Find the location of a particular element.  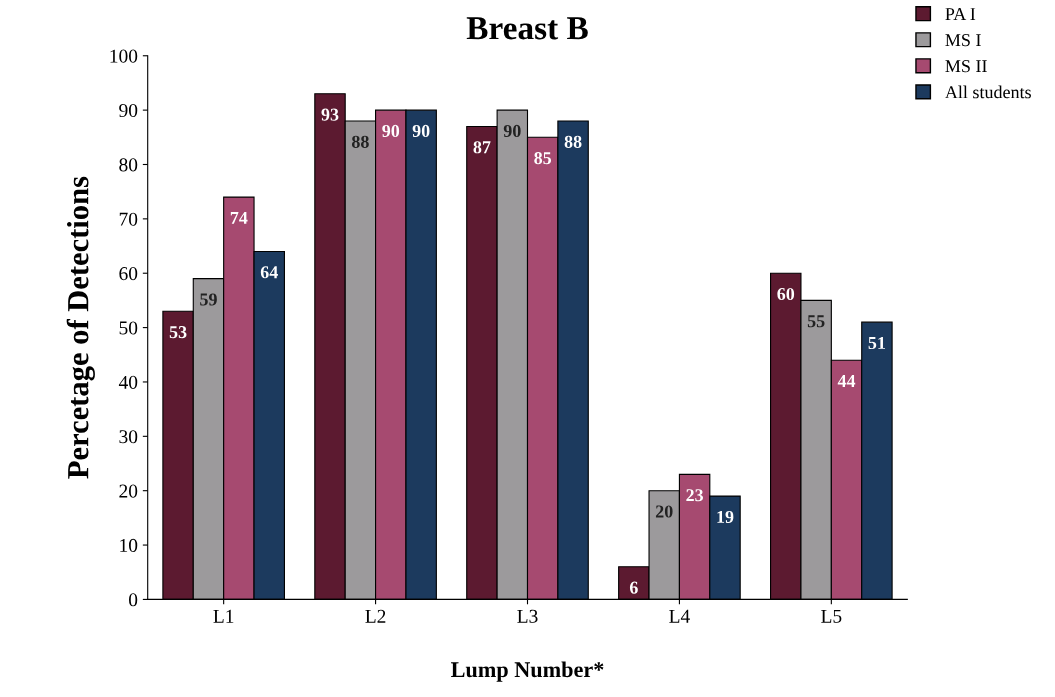

x-axis-title: Lump Number* is located at coordinates (527, 671).